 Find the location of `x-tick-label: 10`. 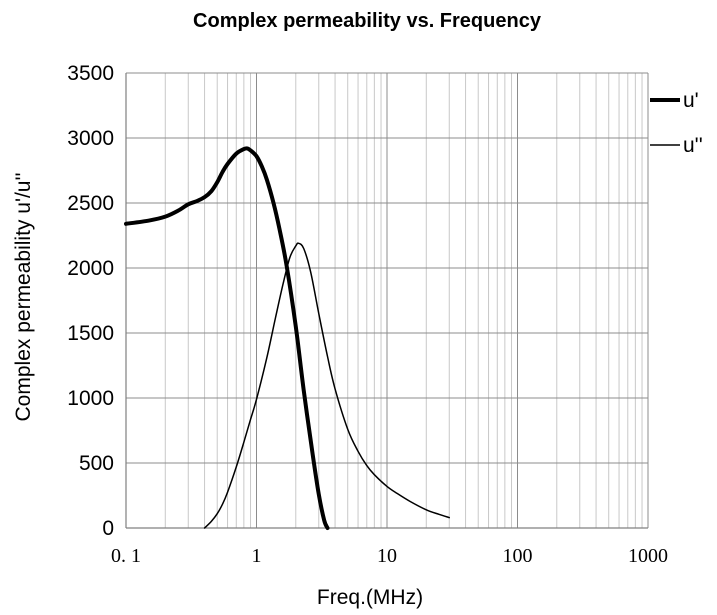

x-tick-label: 10 is located at coordinates (387, 556).